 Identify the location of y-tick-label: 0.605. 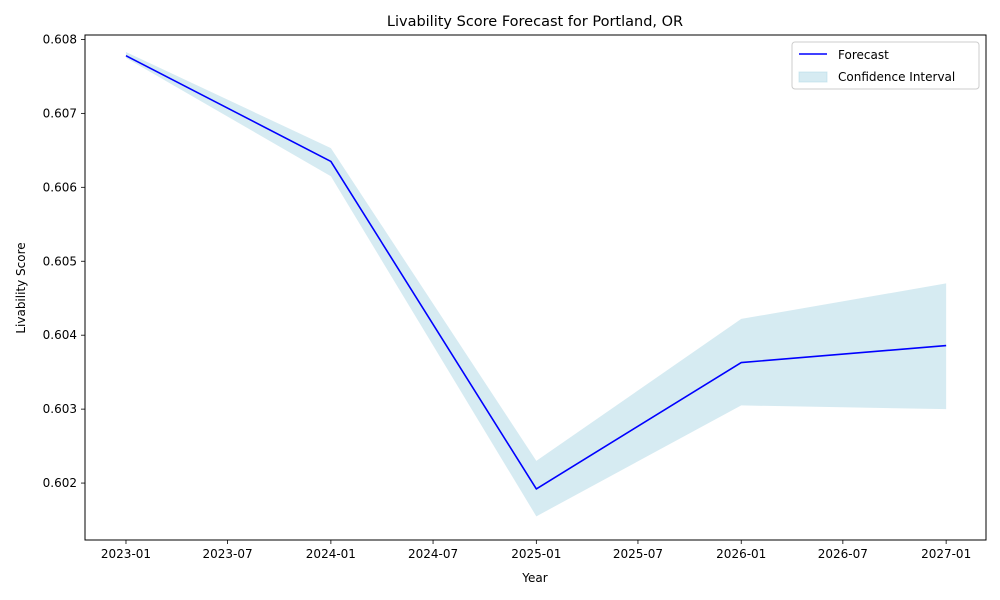
(60, 261).